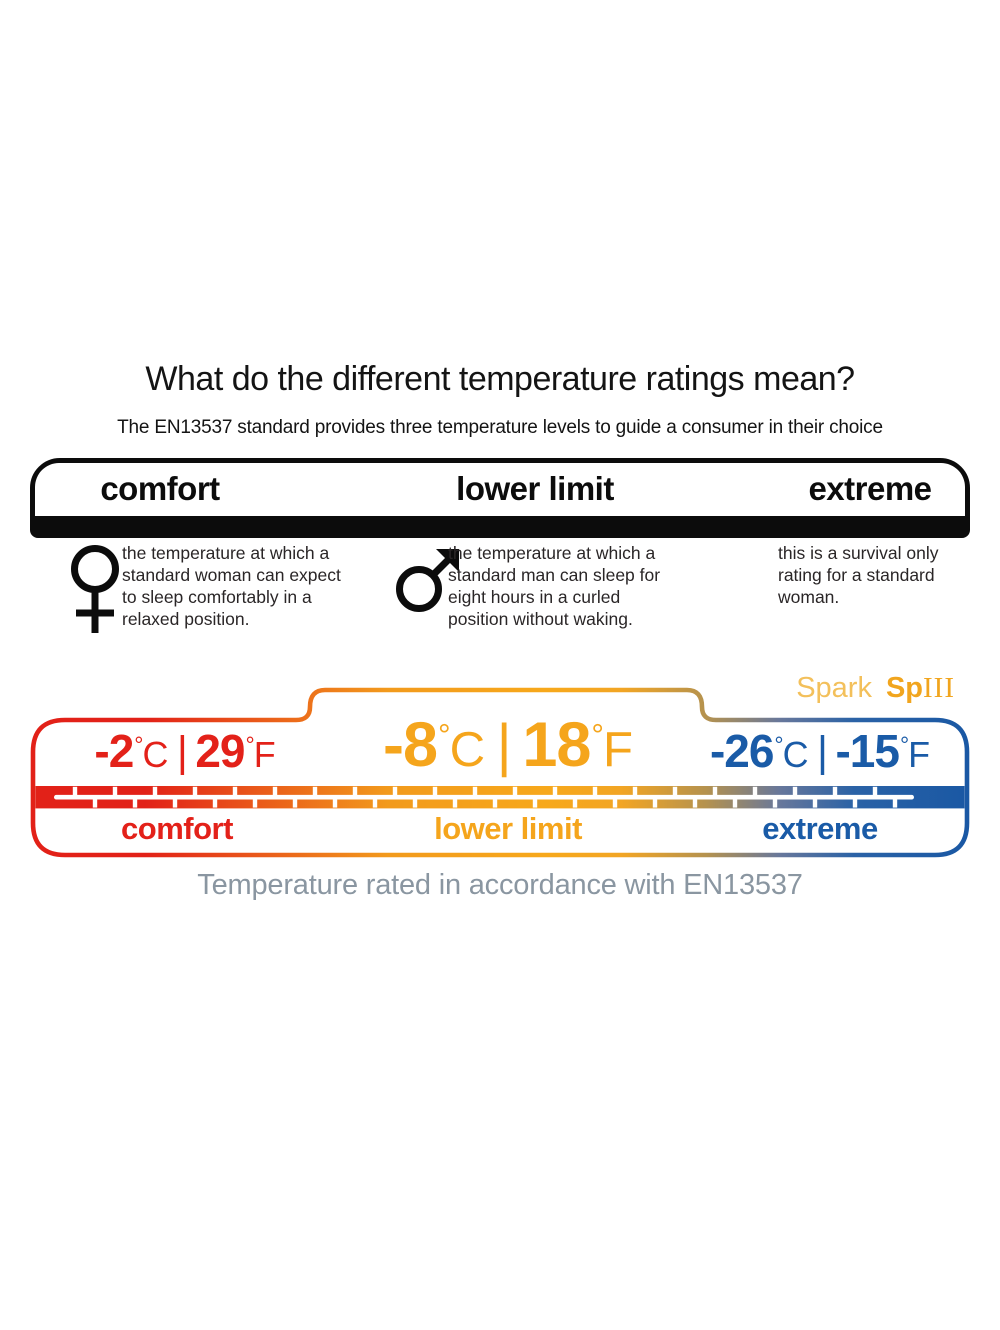 Image resolution: width=1000 pixels, height=1330 pixels. Describe the element at coordinates (904, 688) in the screenshot. I see `brand-model: Sp` at that location.